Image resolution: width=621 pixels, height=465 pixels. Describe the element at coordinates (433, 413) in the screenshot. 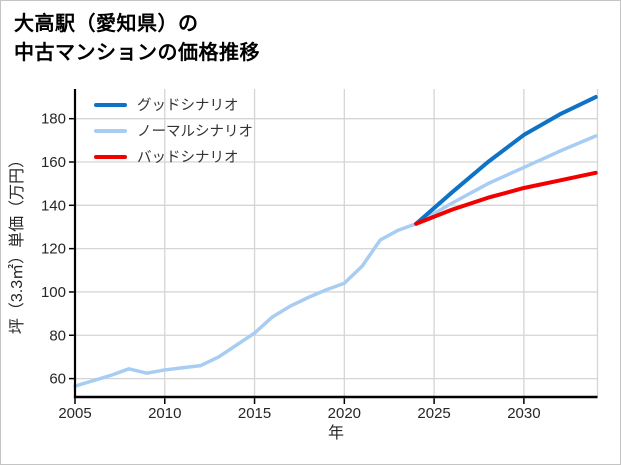

I see `svg-text: 2025` at that location.